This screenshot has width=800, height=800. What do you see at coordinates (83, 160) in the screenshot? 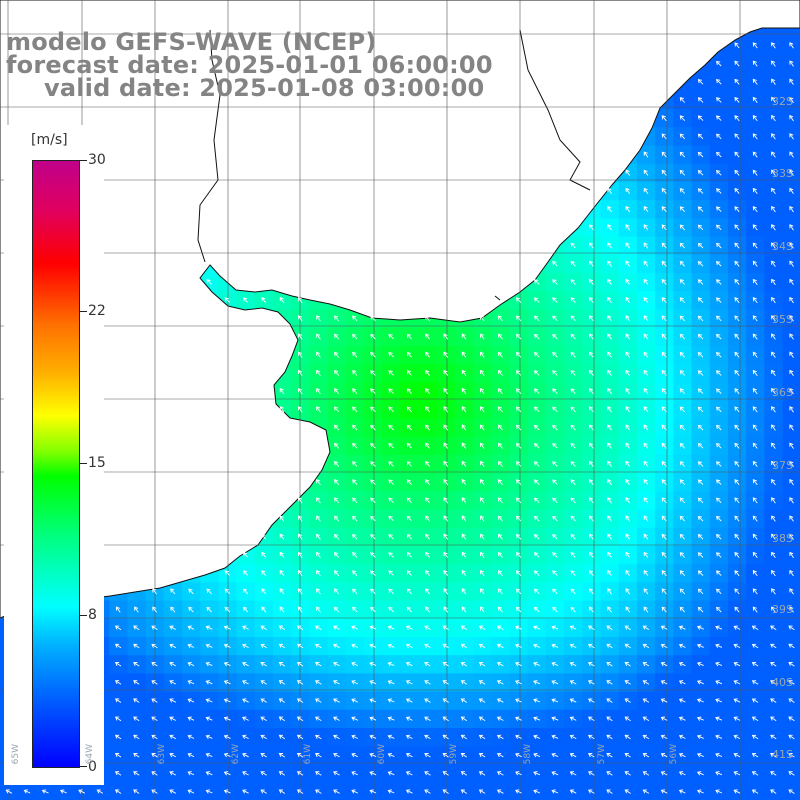
I see `colorbar-tick` at bounding box center [83, 160].